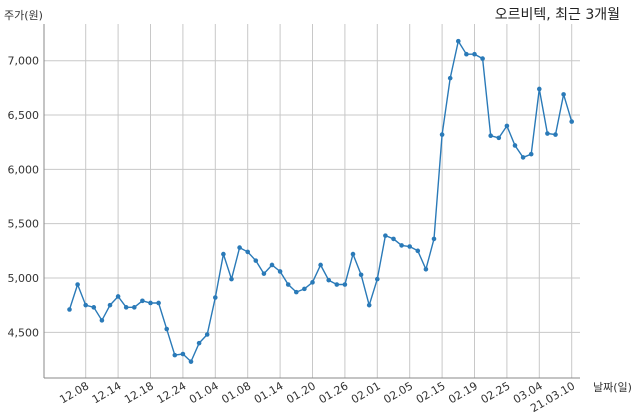 This screenshot has height=419, width=640. I want to click on x-axis-label: 날짜(일), so click(612, 387).